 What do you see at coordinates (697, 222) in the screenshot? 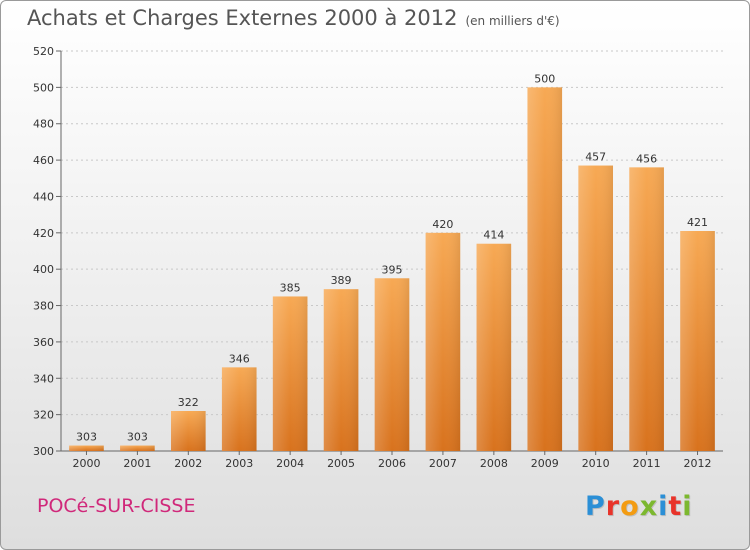
I see `value-label-2012: 421` at bounding box center [697, 222].